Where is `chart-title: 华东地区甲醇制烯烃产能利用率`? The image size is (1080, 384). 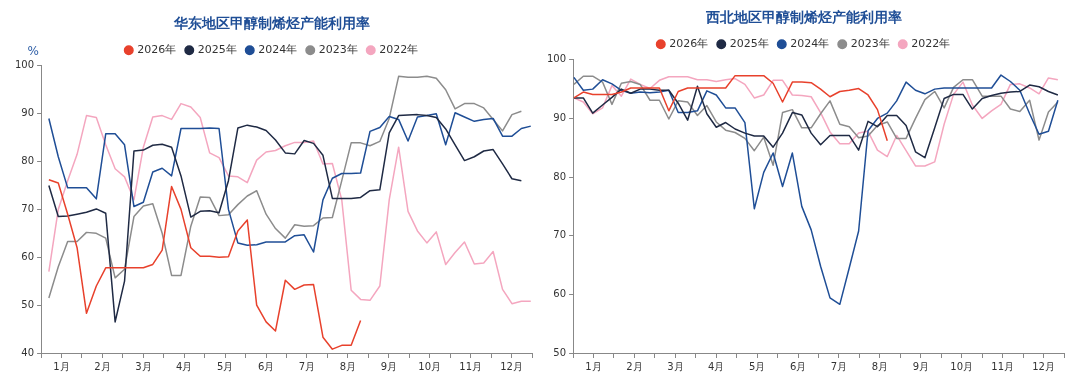 chart-title: 华东地区甲醇制烯烃产能利用率 is located at coordinates (271, 23).